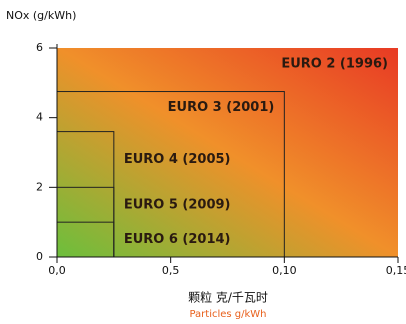 The image size is (406, 324). Describe the element at coordinates (57, 270) in the screenshot. I see `x-tick-label: 0,0` at that location.